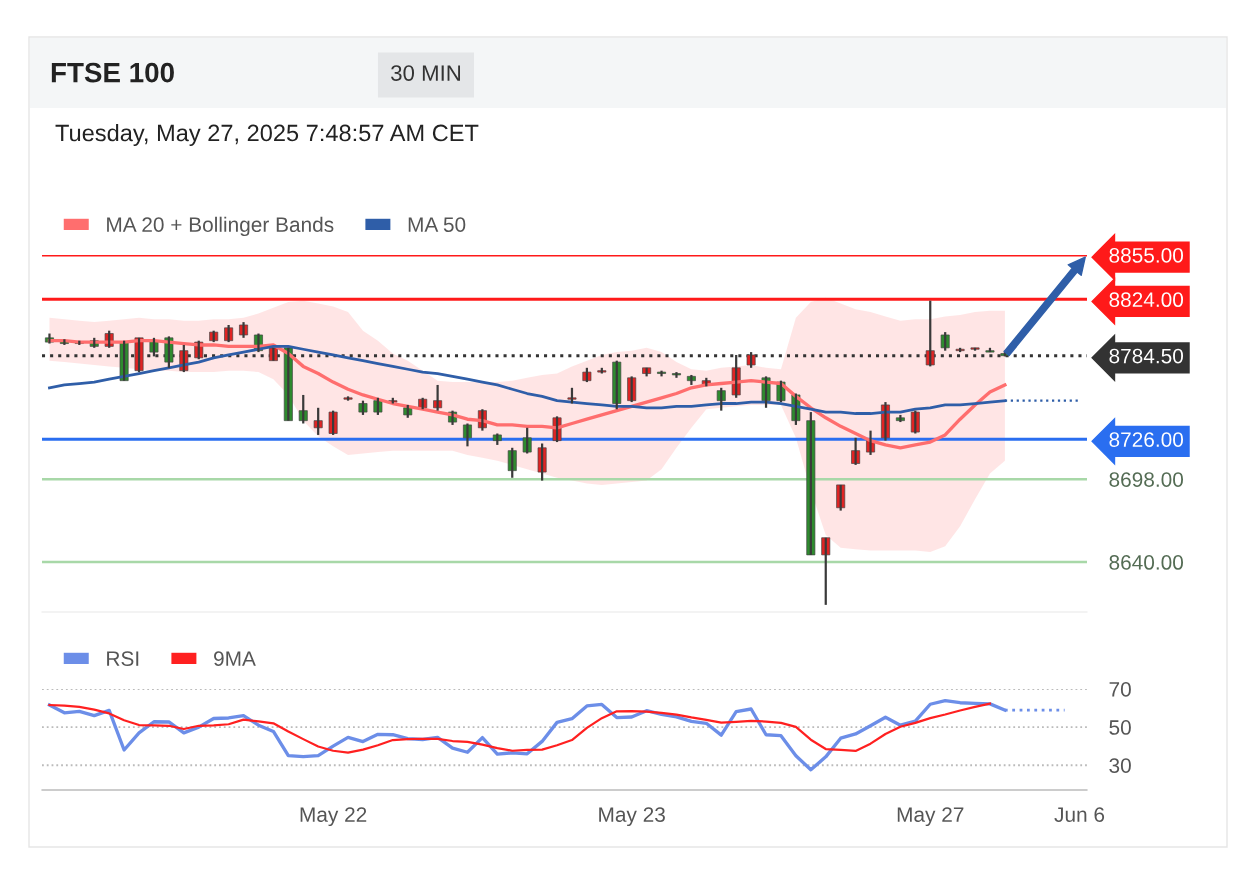 This screenshot has width=1254, height=870. I want to click on x-tick-label: Jun 6, so click(1079, 814).